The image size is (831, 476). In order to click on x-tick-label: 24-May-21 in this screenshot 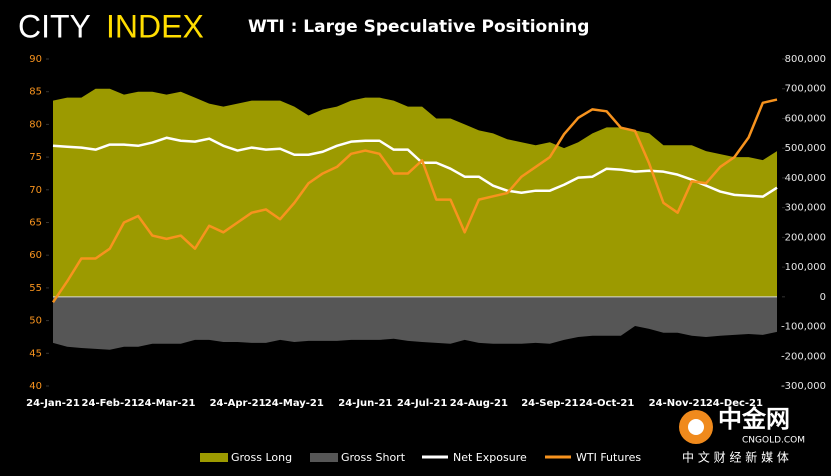, I will do `click(294, 403)`.